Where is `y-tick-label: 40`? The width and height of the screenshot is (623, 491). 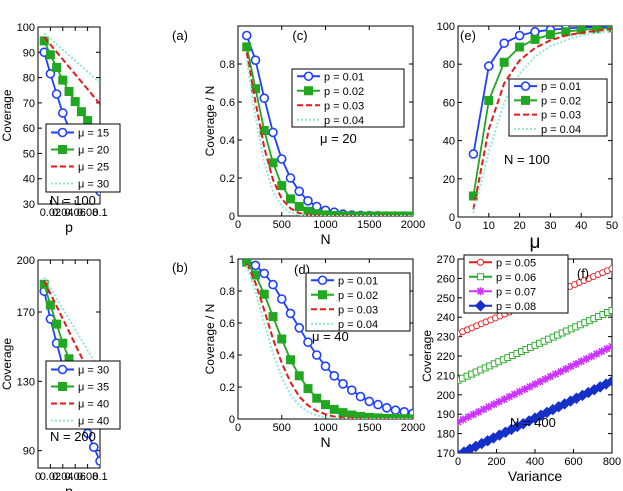
y-tick-label: 40 is located at coordinates (449, 142).